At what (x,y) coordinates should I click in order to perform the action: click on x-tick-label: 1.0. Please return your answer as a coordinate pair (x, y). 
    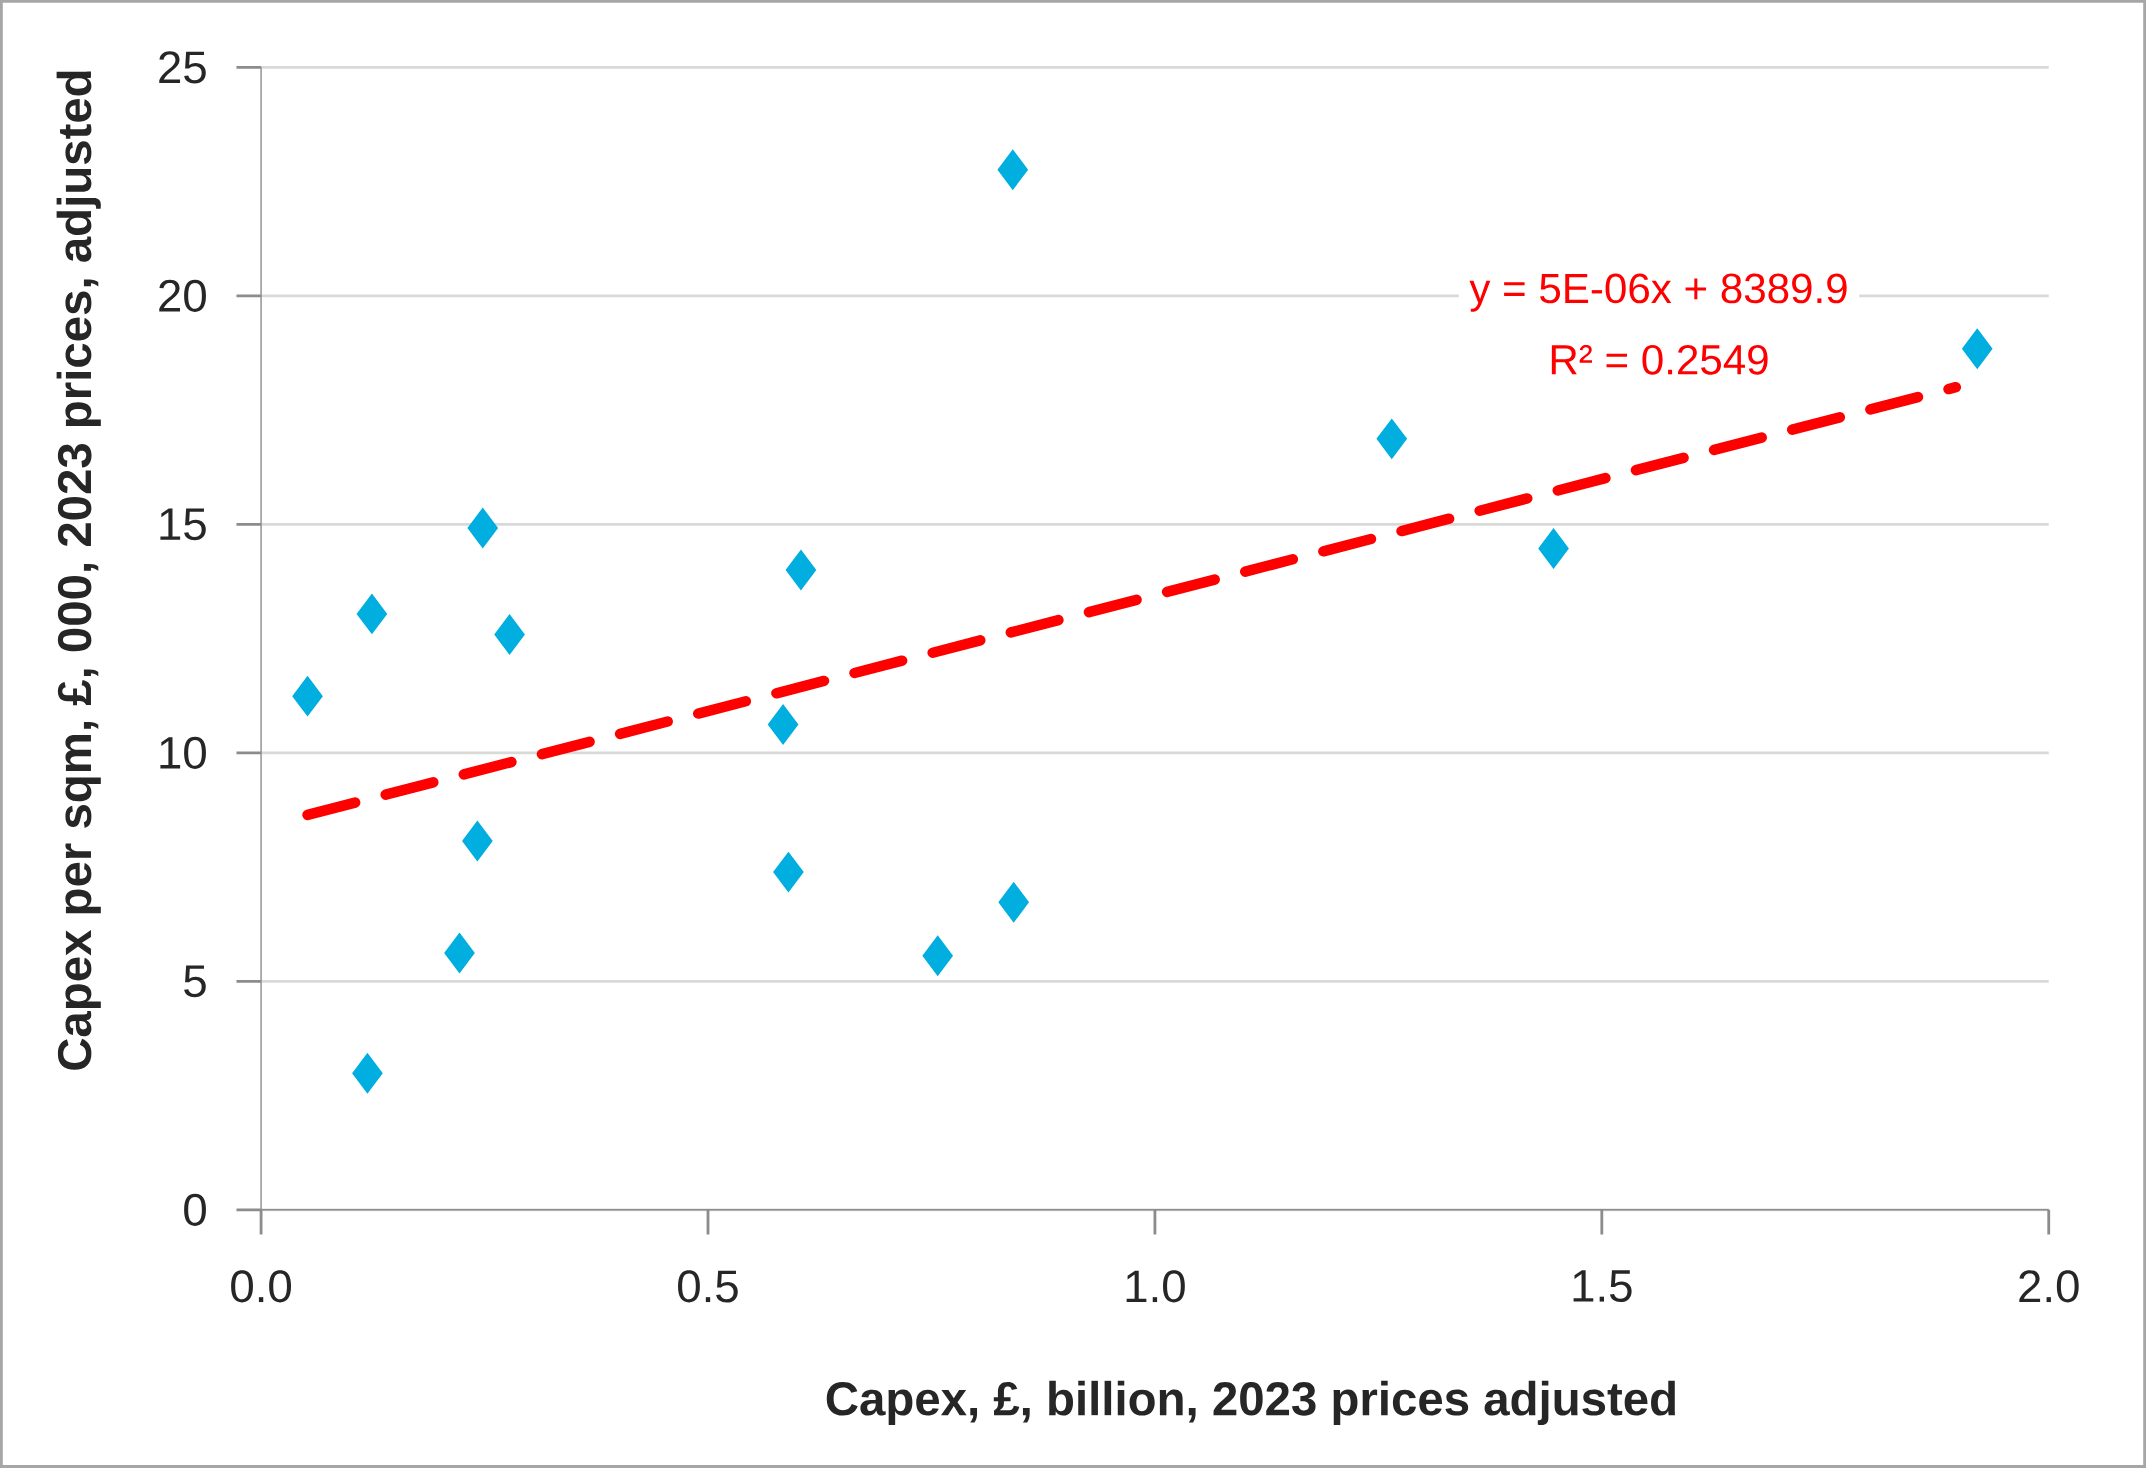
    Looking at the image, I should click on (1155, 1286).